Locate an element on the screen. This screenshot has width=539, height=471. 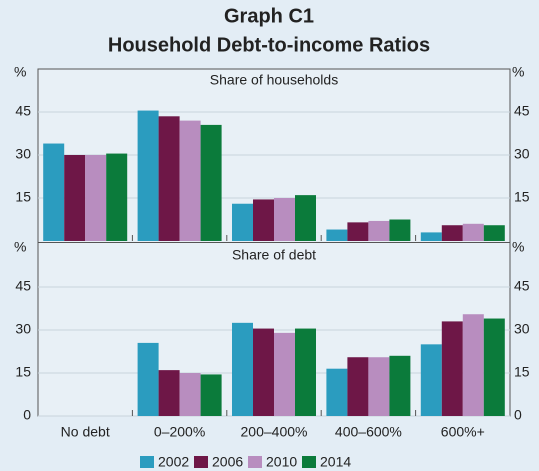
x-tick-label: 600%+ is located at coordinates (463, 432).